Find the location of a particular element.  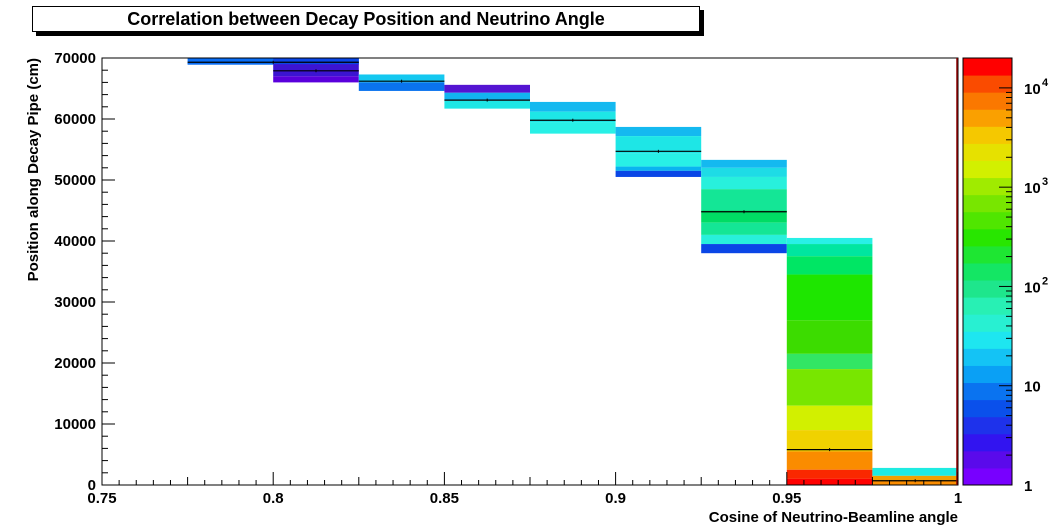

y-tick-label: 10000 is located at coordinates (75, 424).